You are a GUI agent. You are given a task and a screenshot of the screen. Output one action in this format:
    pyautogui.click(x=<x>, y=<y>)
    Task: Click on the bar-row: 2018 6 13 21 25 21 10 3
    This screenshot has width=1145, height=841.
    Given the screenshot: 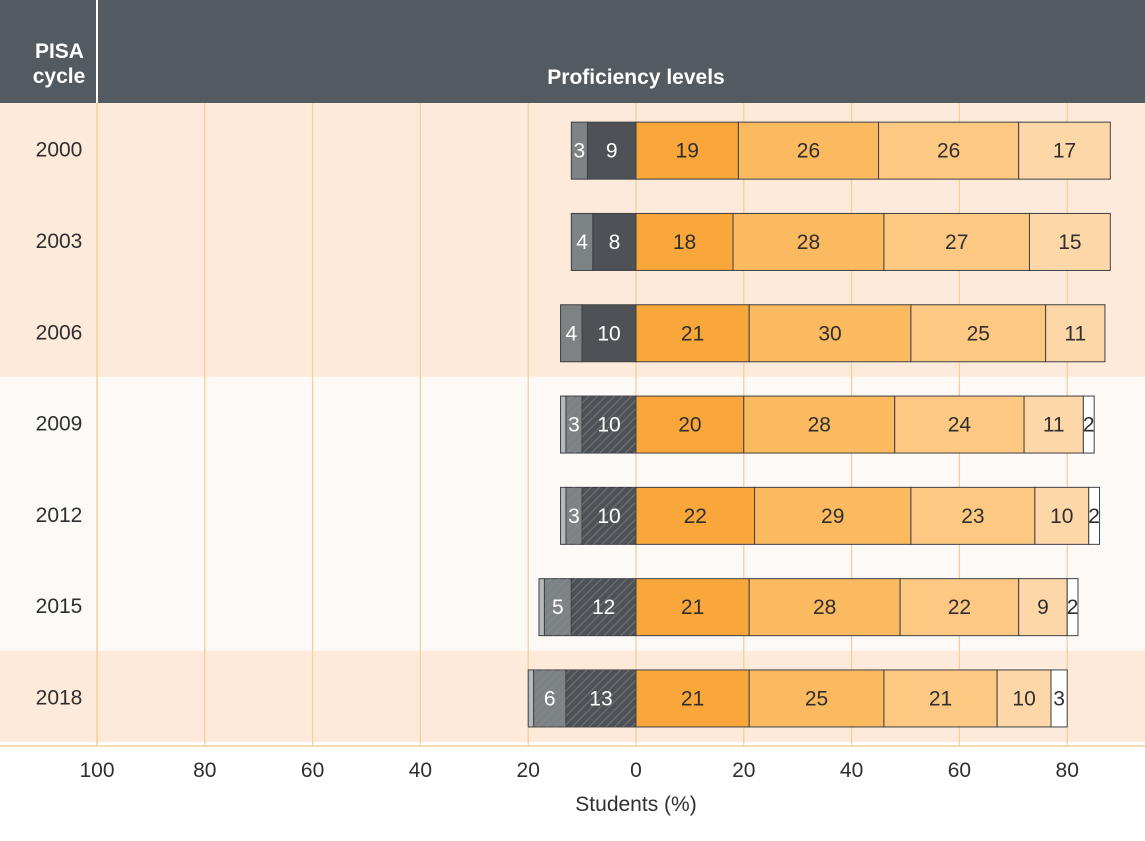 What is the action you would take?
    pyautogui.click(x=552, y=698)
    